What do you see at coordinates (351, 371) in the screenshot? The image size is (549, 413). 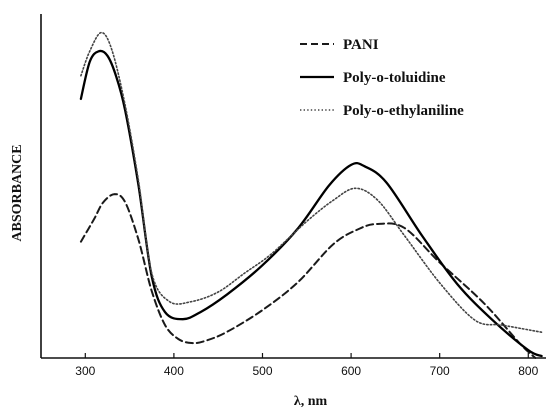 I see `x-tick-label-600: 600` at bounding box center [351, 371].